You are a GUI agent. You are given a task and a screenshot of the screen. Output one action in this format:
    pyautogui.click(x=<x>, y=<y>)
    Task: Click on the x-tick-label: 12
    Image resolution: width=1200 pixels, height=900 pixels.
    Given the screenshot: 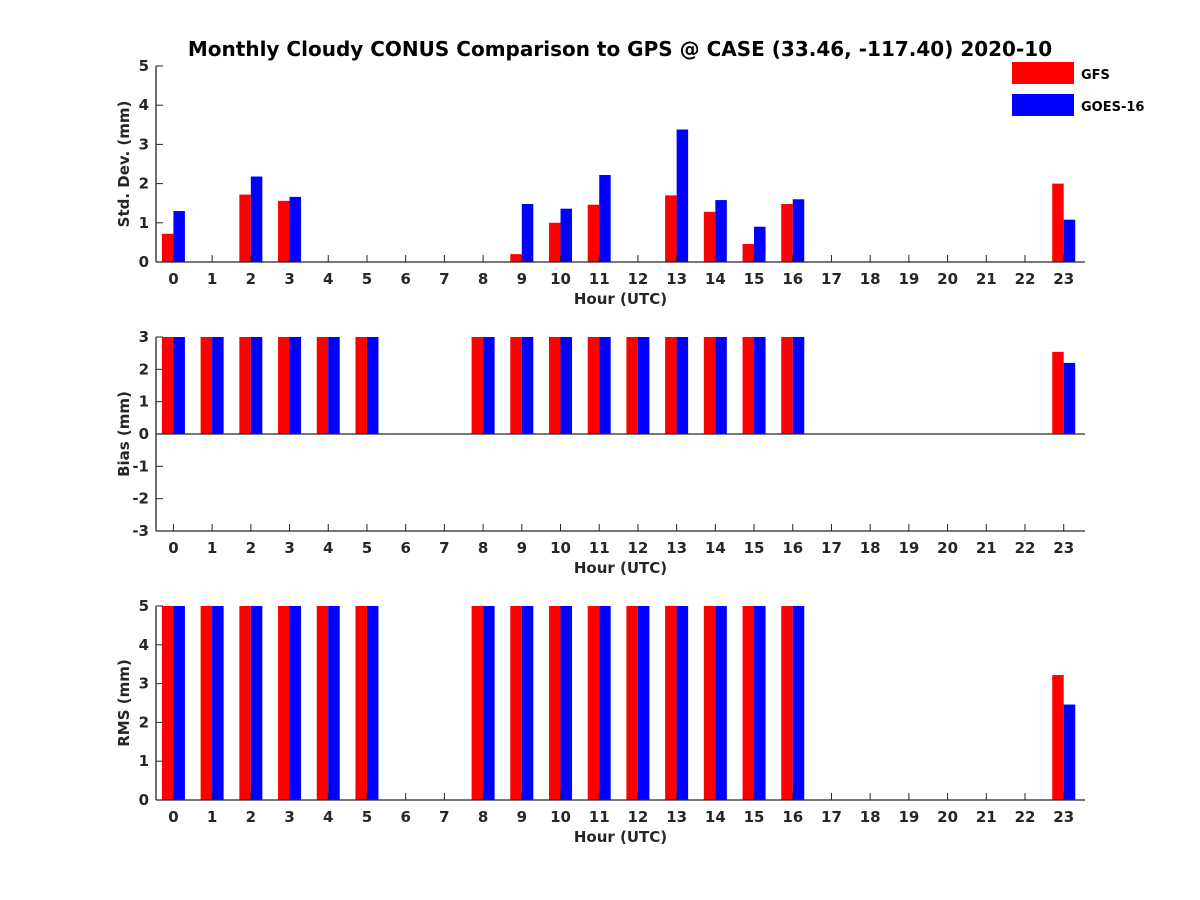 What is the action you would take?
    pyautogui.click(x=637, y=279)
    